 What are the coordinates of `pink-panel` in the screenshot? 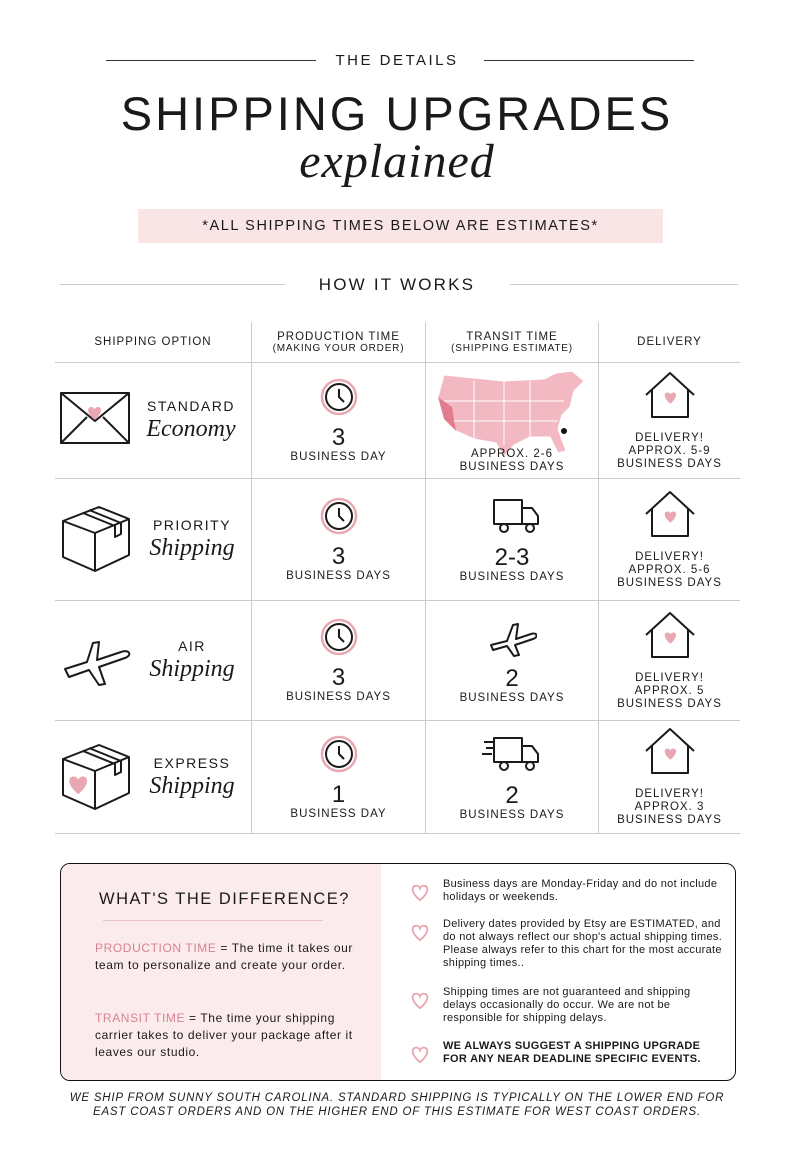 It's located at (221, 972).